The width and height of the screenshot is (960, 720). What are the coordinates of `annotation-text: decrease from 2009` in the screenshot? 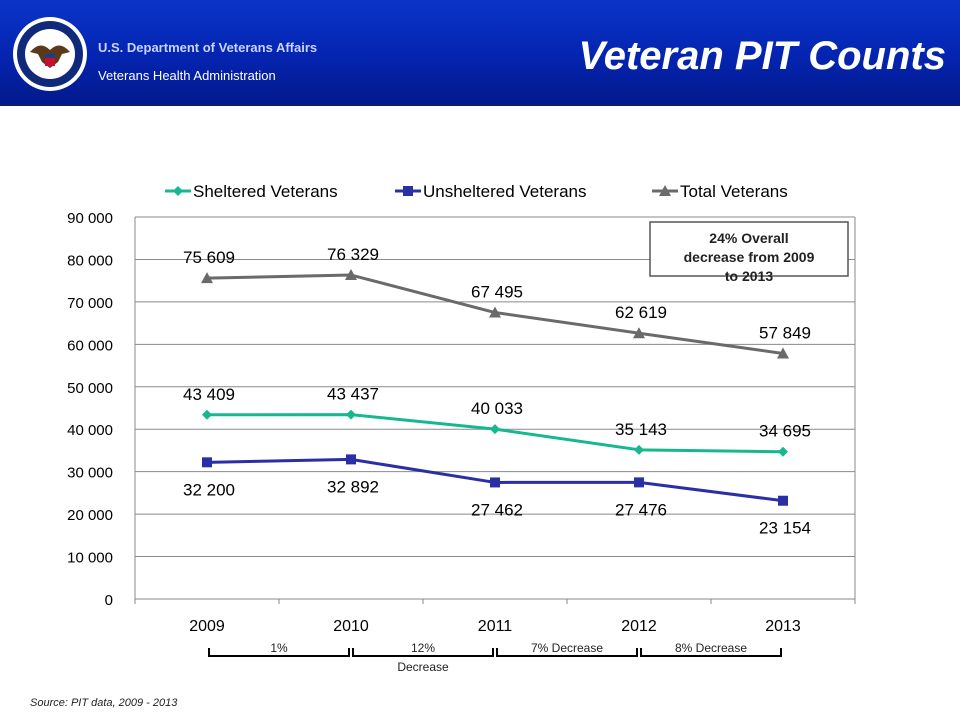 It's located at (749, 257).